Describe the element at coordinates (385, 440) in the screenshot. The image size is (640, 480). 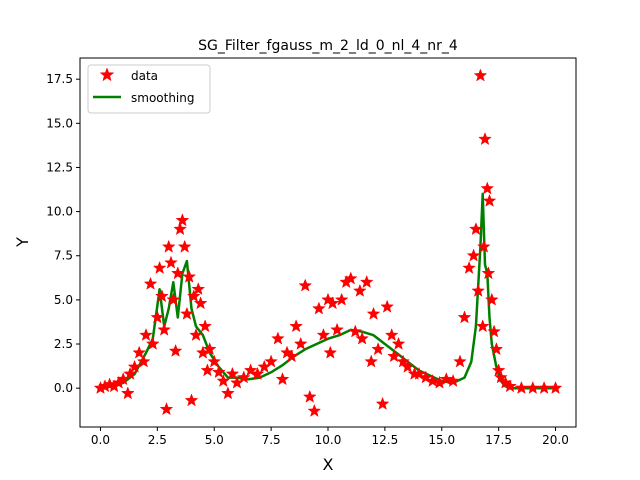
I see `x-tick-label: 12.5` at that location.